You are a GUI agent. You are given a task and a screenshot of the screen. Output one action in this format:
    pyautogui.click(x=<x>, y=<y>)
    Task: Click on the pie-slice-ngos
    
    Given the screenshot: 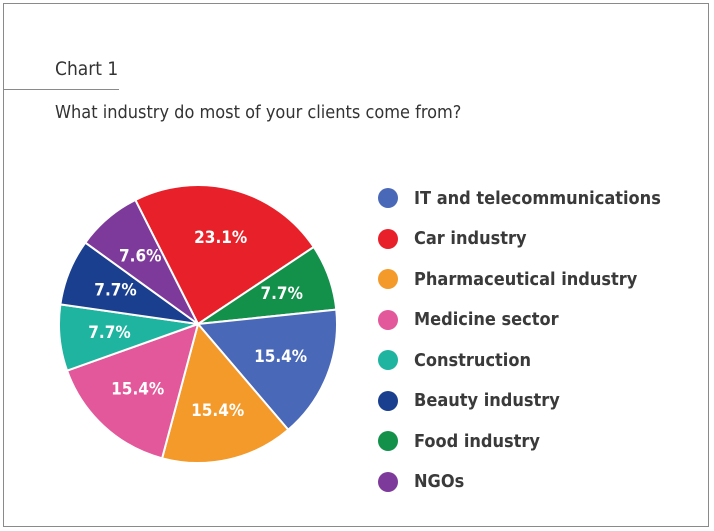 What is the action you would take?
    pyautogui.click(x=141, y=261)
    